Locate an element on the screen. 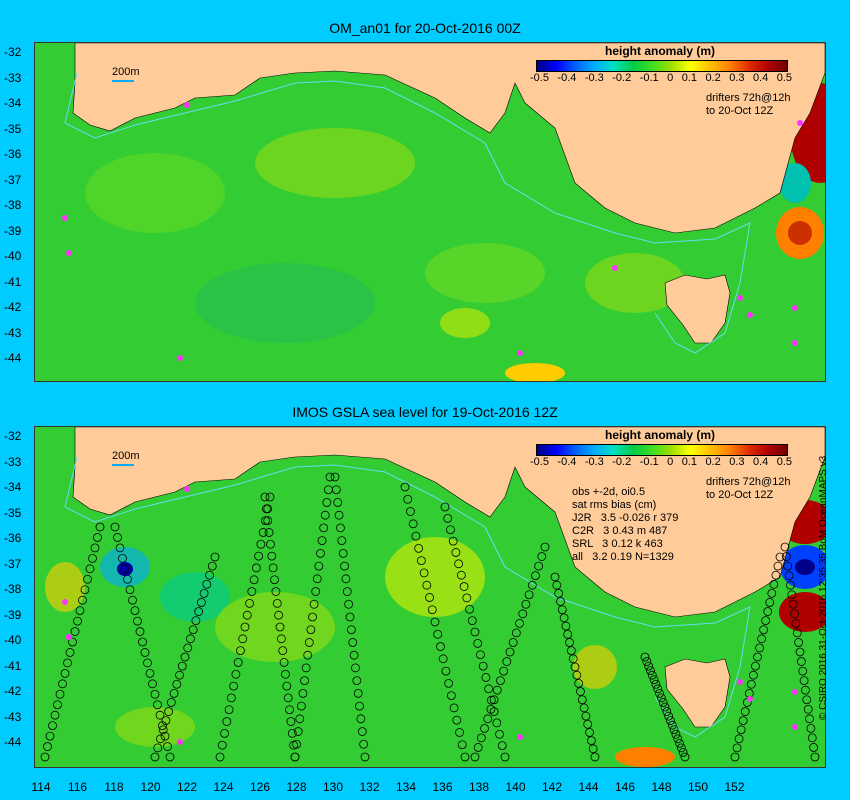 Image resolution: width=850 pixels, height=800 pixels. colorbar-tick-label: 0.3 is located at coordinates (737, 78).